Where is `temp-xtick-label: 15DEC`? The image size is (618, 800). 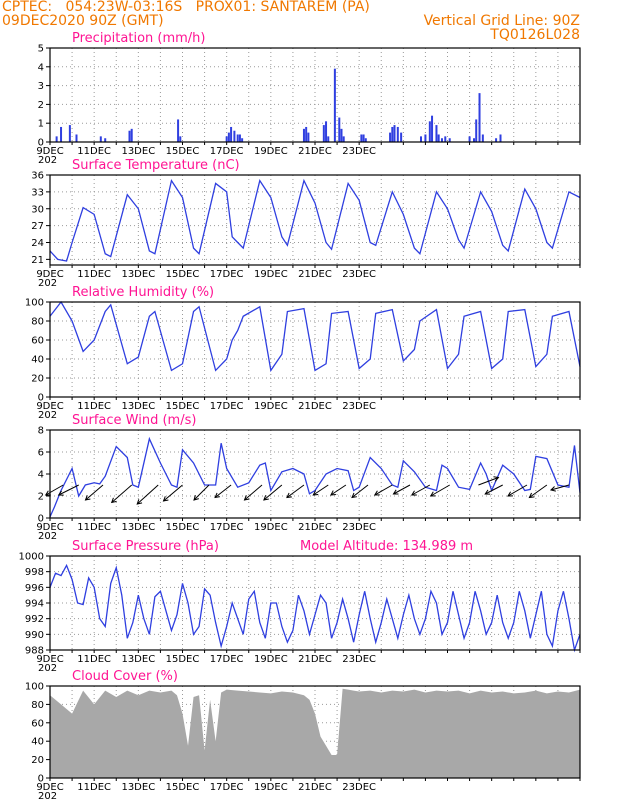 temp-xtick-label: 15DEC is located at coordinates (183, 274).